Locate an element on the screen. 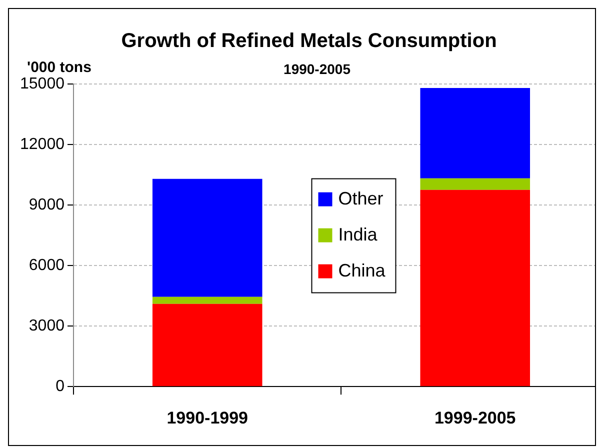  y-tick-label: 0 is located at coordinates (60, 387).